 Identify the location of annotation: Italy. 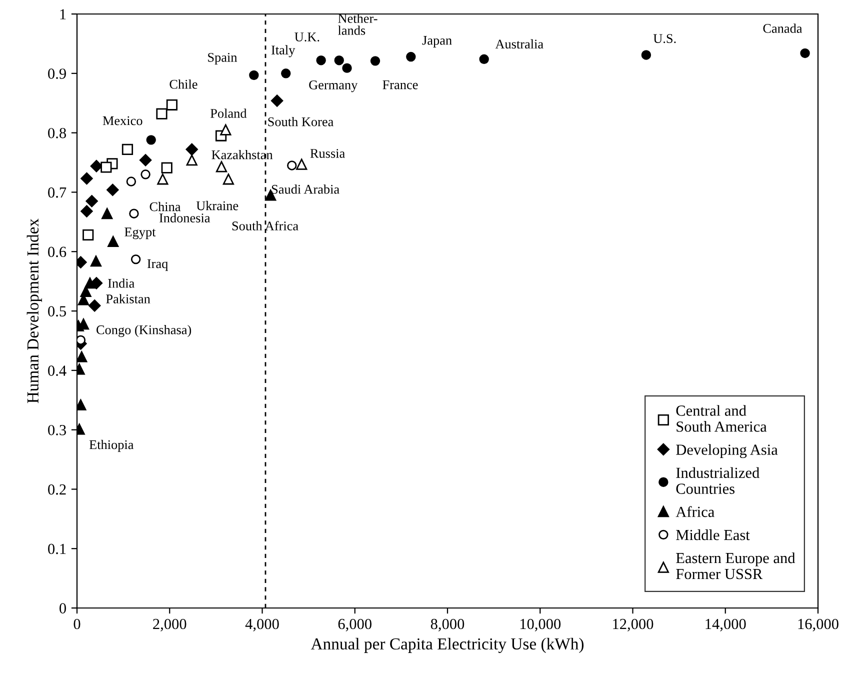
(283, 51).